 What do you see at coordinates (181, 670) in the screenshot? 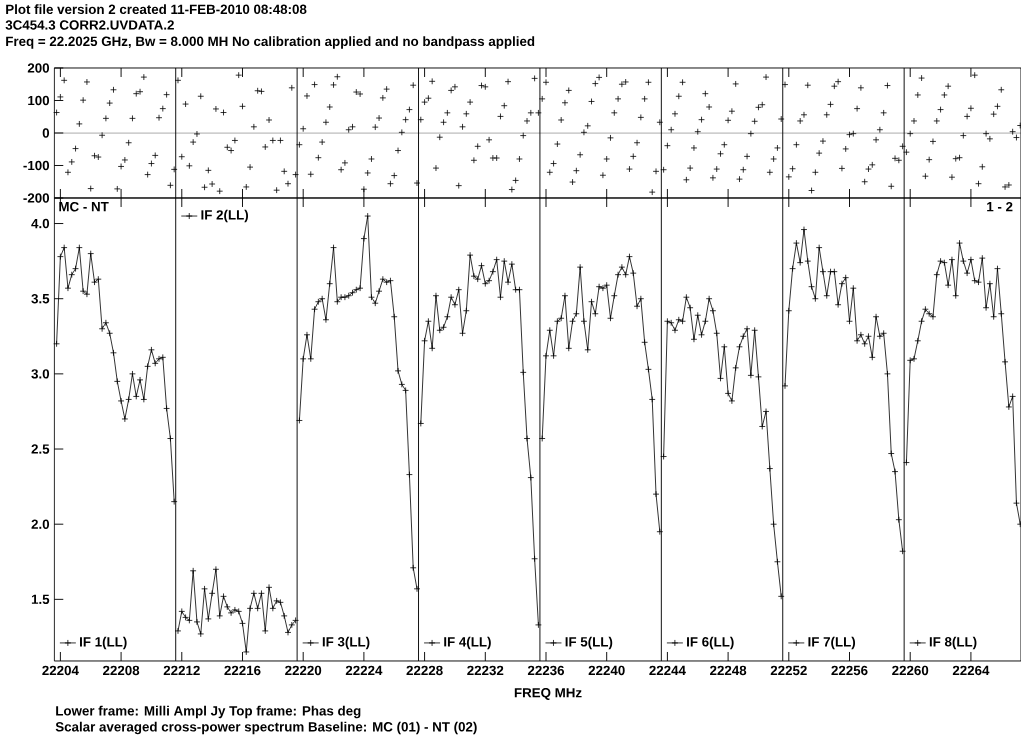
I see `x-tick-label: 22212` at bounding box center [181, 670].